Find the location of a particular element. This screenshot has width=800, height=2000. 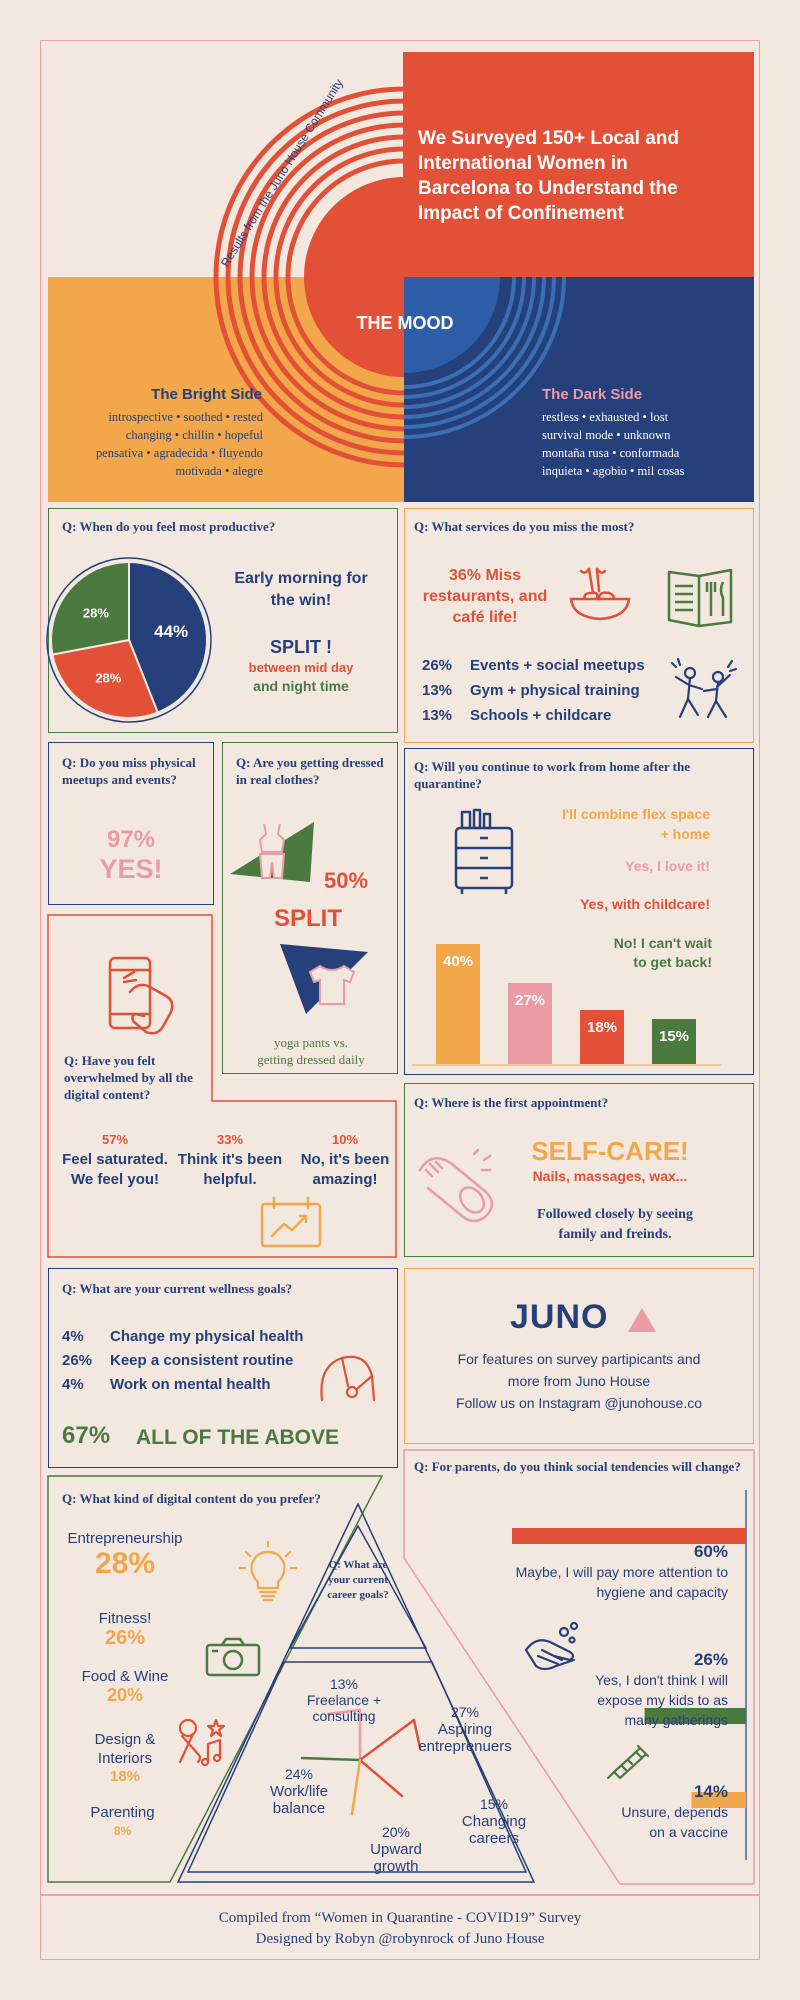

productive-headline: Early morning for the win! is located at coordinates (301, 589).